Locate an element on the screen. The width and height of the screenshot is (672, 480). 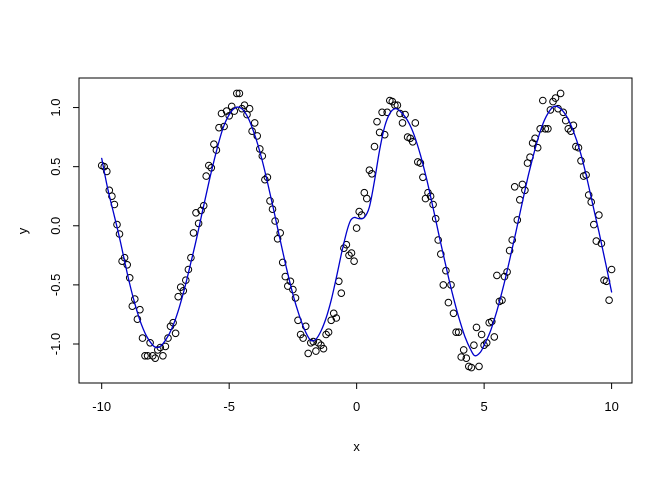
y-axis-title: y is located at coordinates (22, 230).